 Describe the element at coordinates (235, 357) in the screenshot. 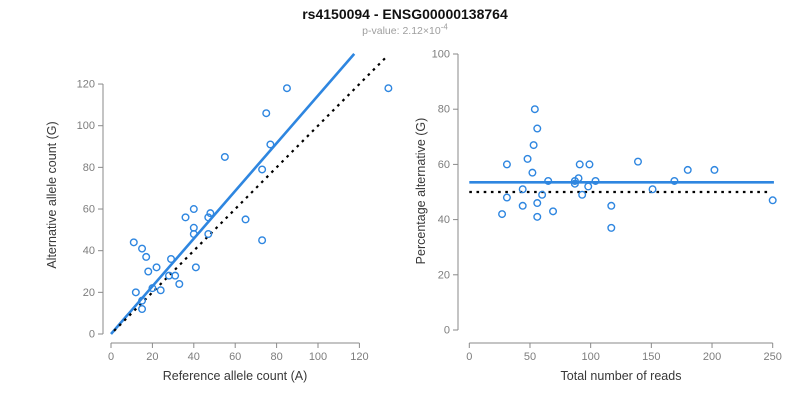

I see `x-tick-label: 60` at that location.